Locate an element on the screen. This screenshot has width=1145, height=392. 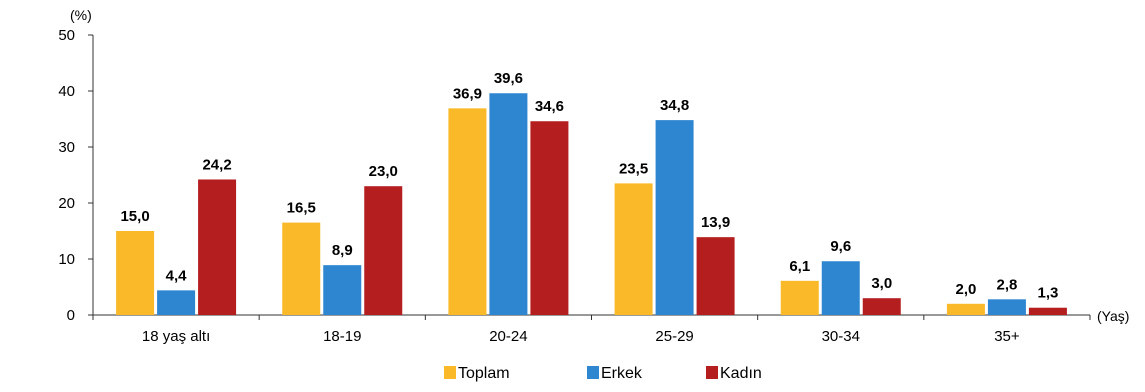
bar-value-label: 34,8 is located at coordinates (674, 105).